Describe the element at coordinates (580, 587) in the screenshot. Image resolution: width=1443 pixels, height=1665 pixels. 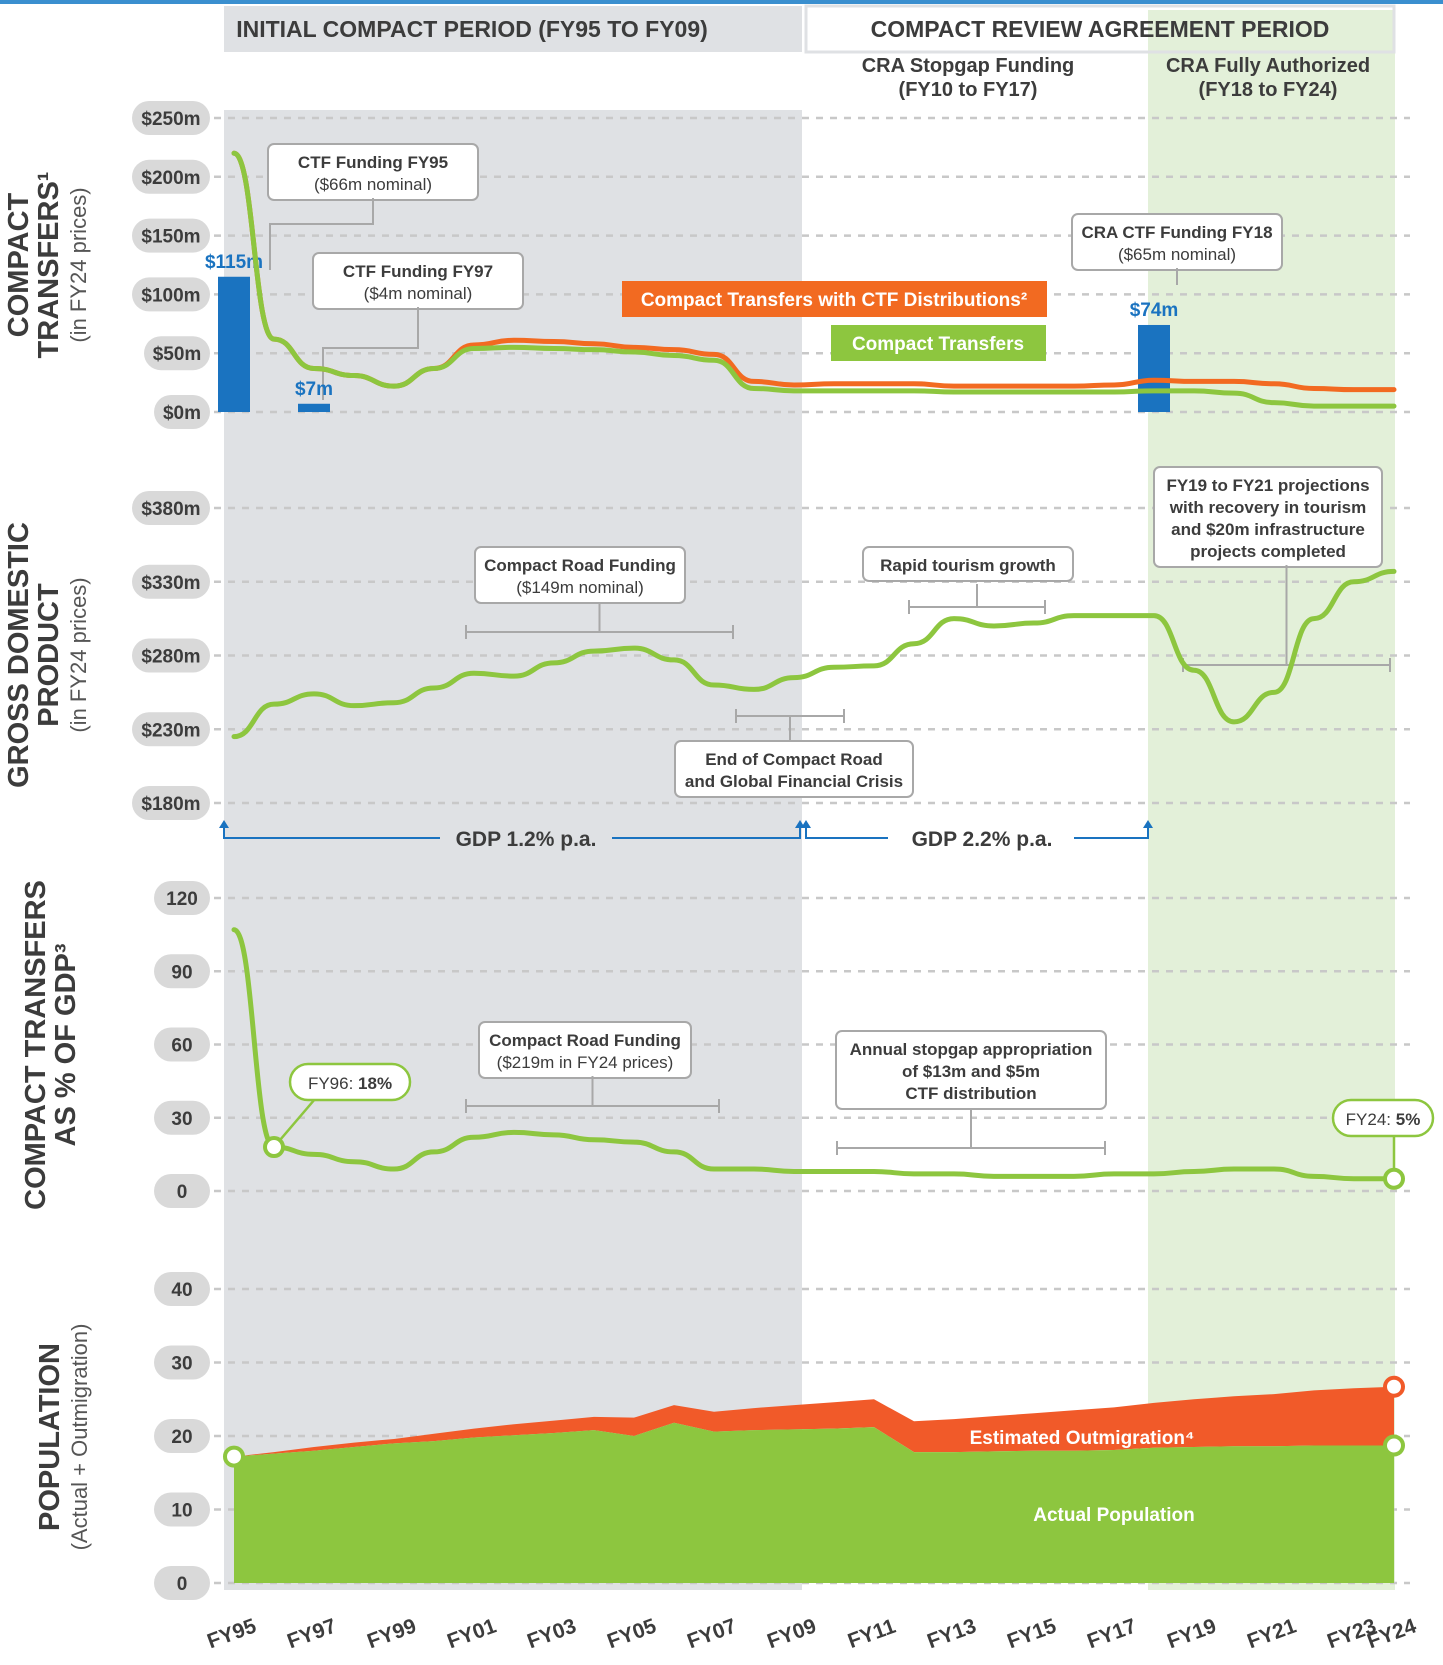
I see `ann-road-funding-text: ($149m nominal)` at that location.